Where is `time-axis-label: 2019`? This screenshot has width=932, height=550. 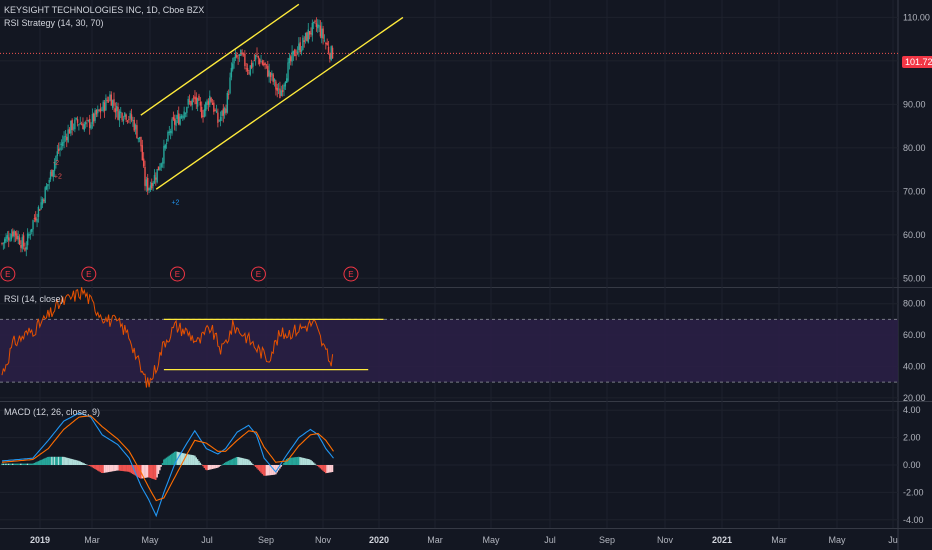
time-axis-label: 2019 is located at coordinates (40, 540).